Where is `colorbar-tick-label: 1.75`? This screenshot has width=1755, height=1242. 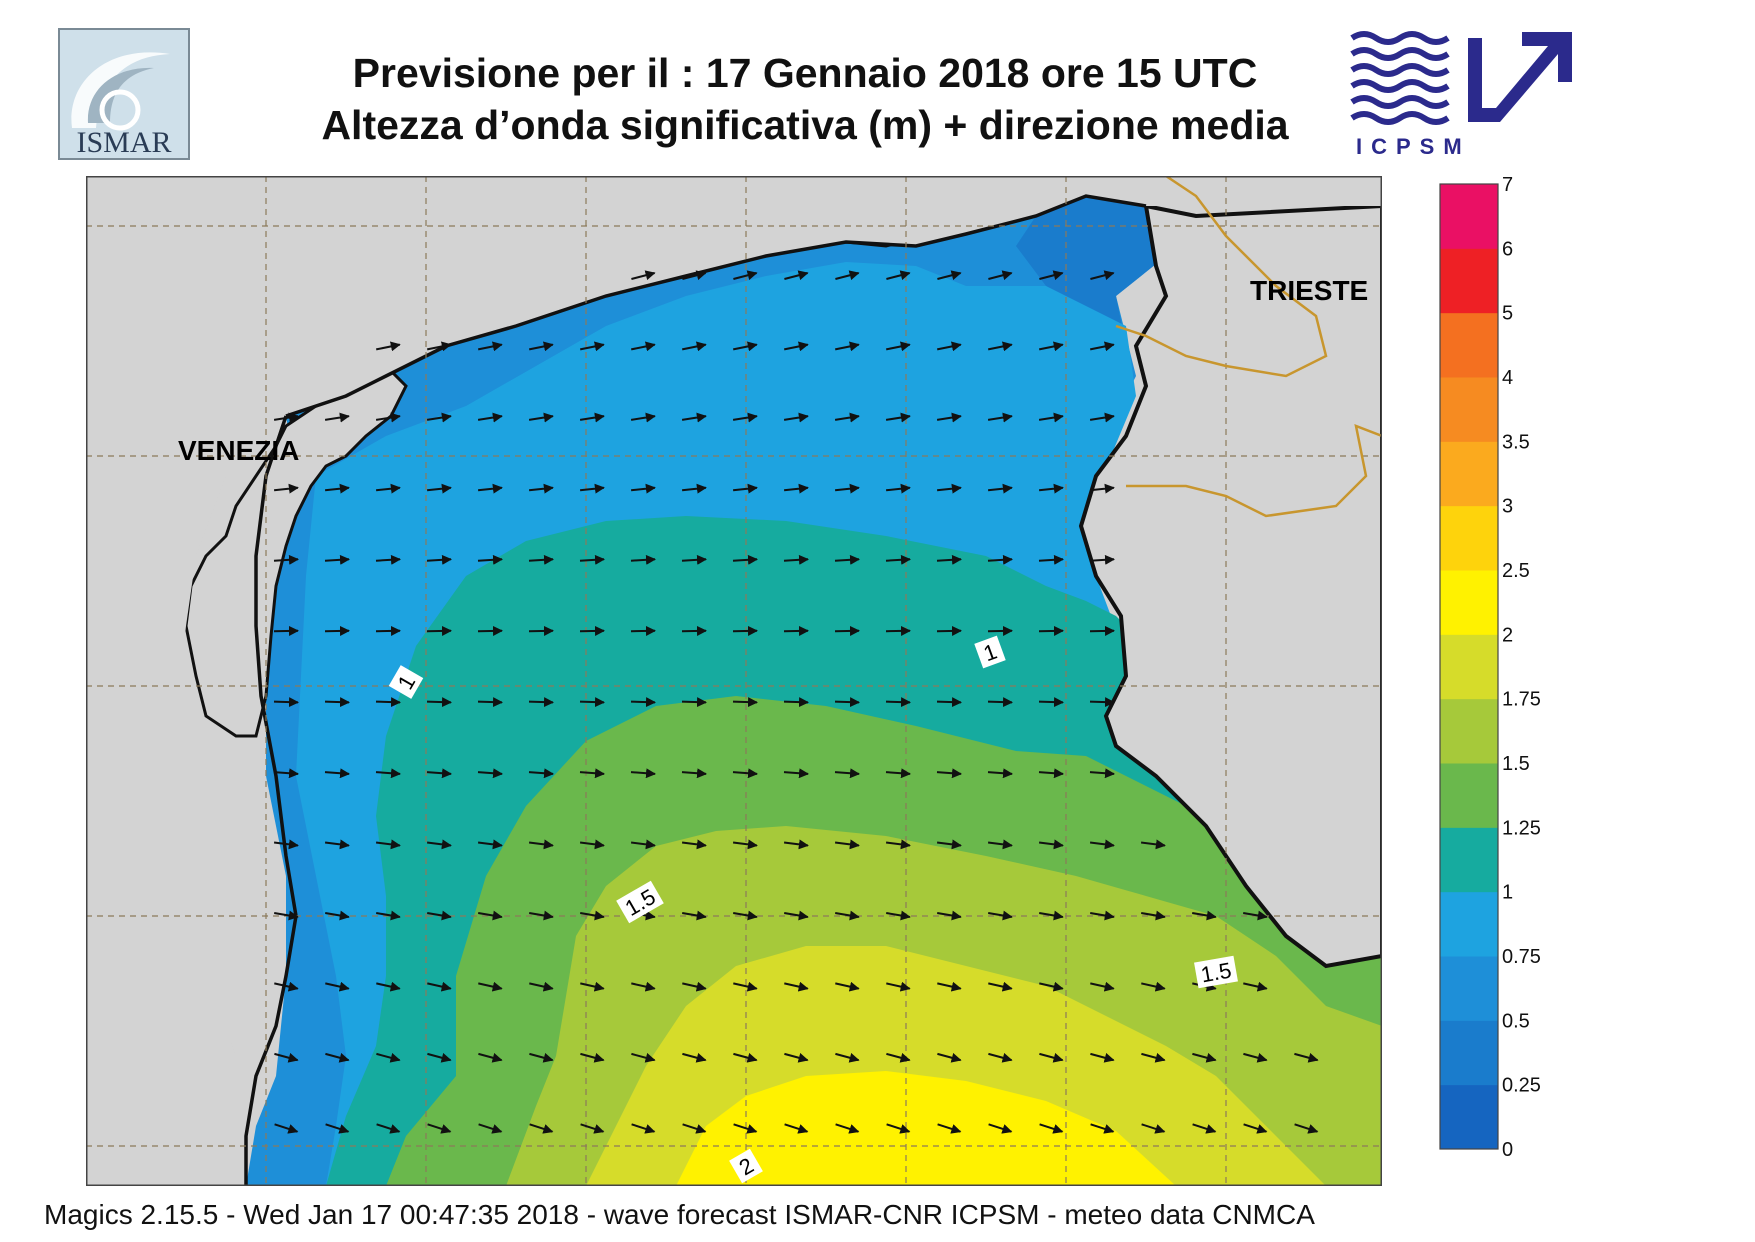 colorbar-tick-label: 1.75 is located at coordinates (1521, 700).